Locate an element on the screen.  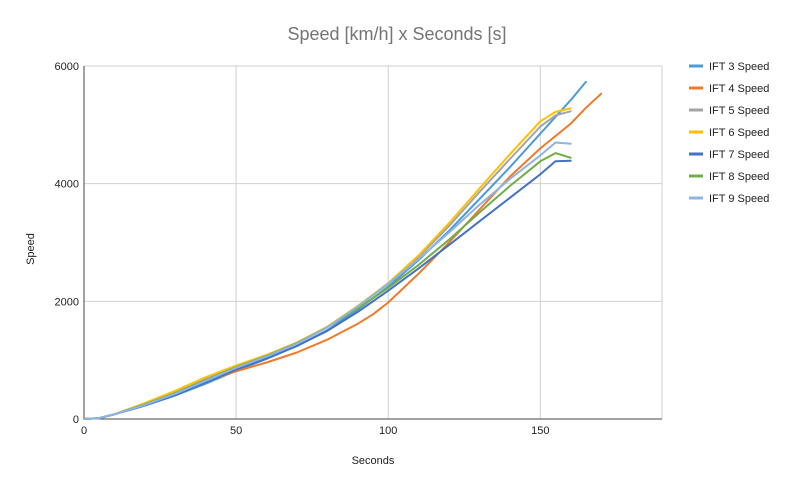
x-axis-label: Seconds is located at coordinates (373, 461).